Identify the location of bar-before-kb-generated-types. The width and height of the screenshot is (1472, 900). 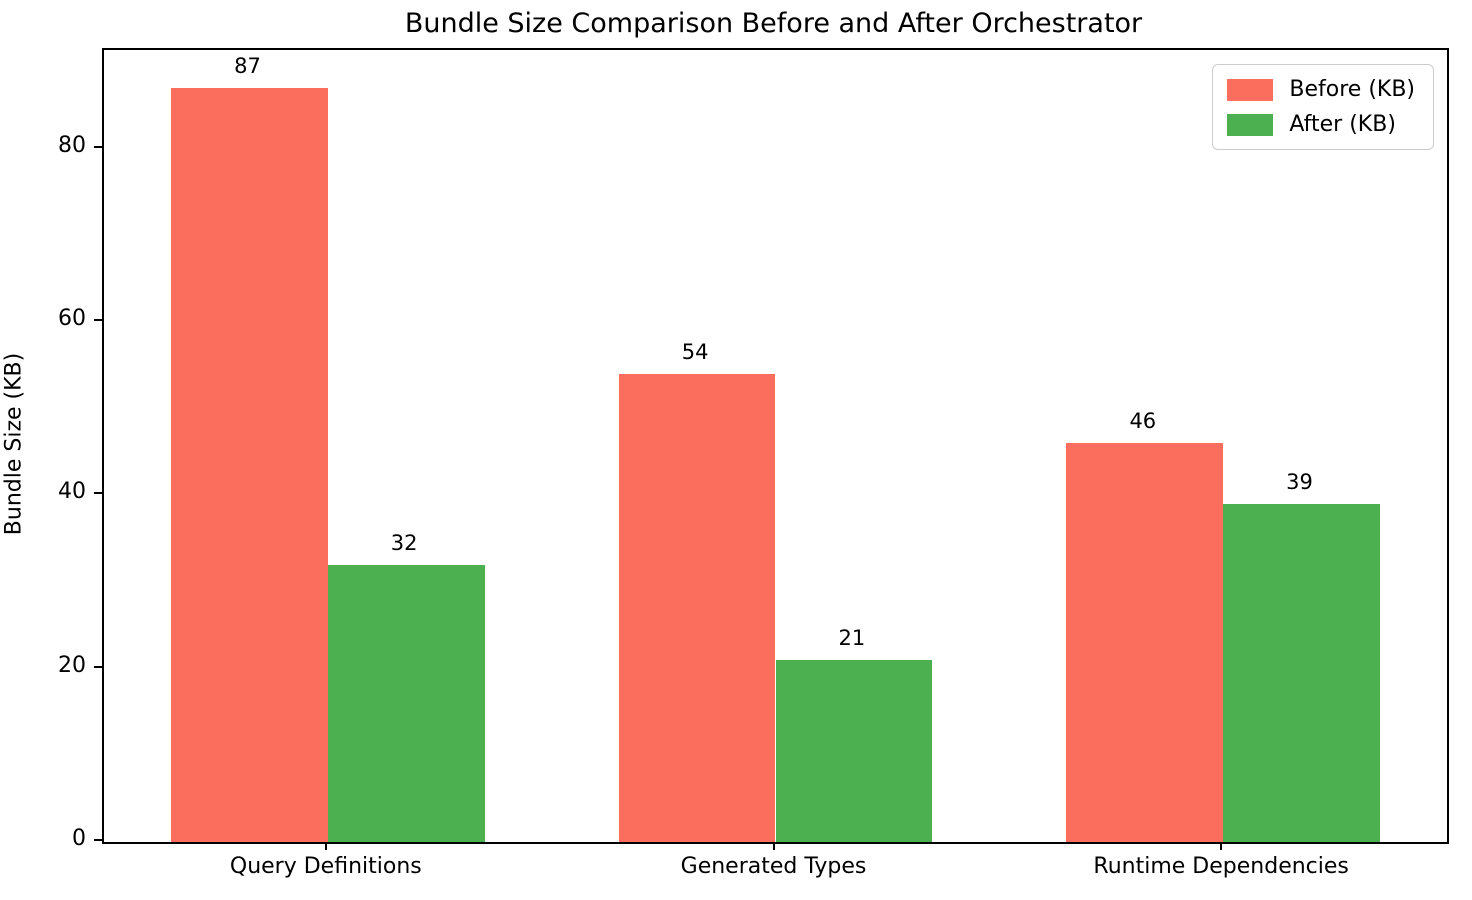
(697, 608).